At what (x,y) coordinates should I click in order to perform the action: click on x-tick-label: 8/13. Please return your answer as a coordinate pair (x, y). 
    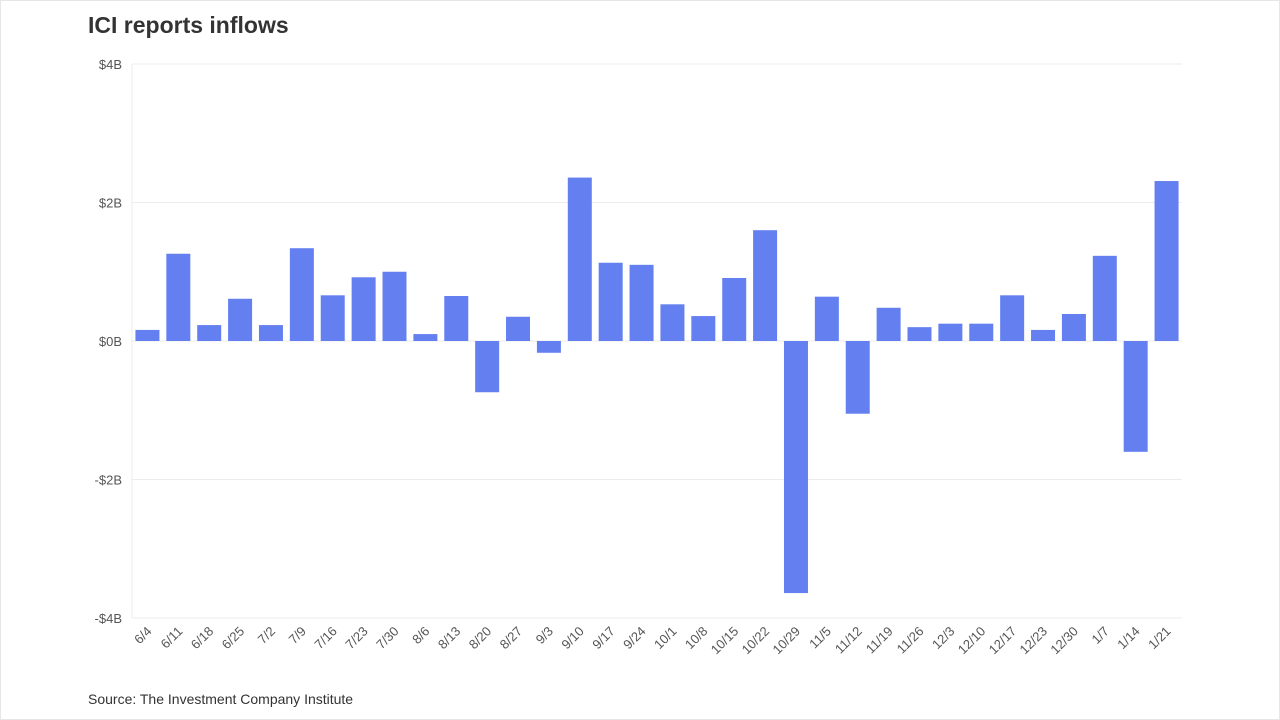
    Looking at the image, I should click on (449, 638).